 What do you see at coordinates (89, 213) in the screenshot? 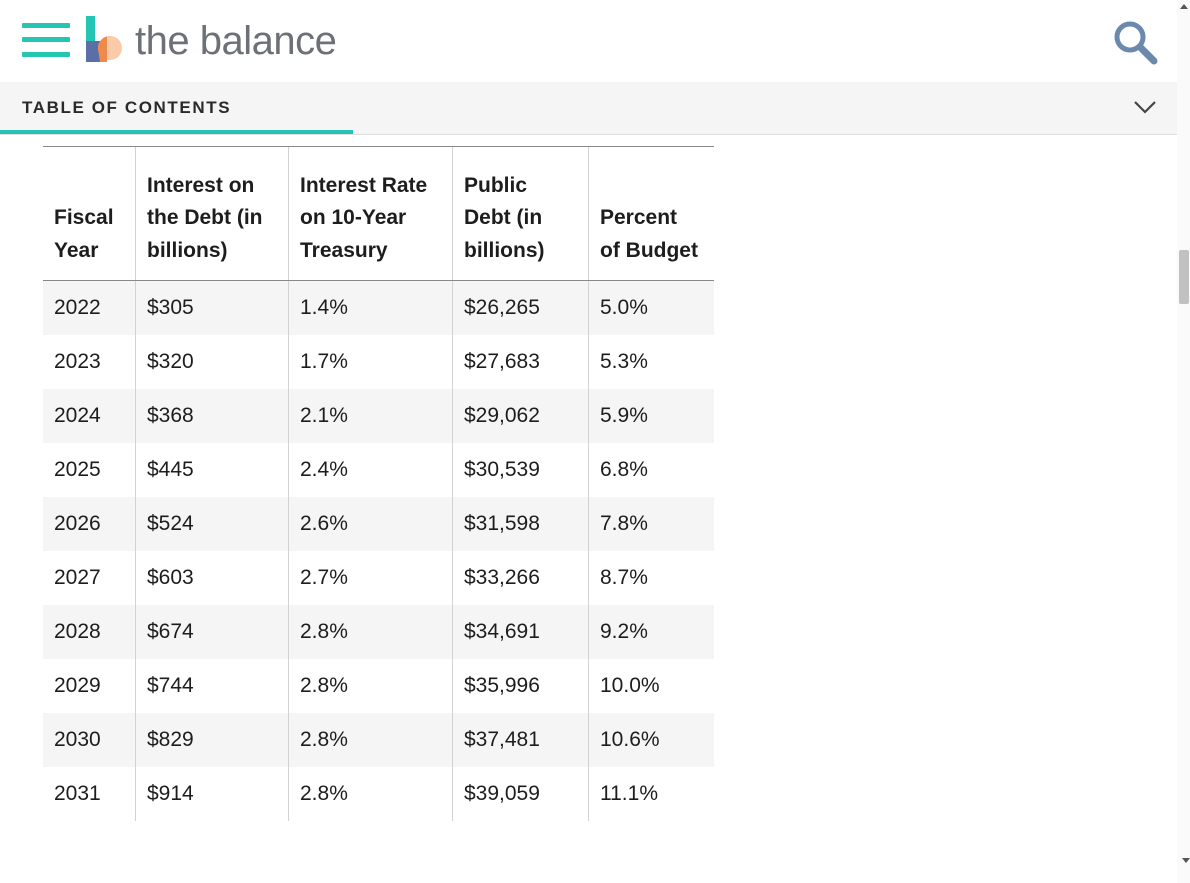
I see `column-header-fiscal-year: Fiscal Year` at bounding box center [89, 213].